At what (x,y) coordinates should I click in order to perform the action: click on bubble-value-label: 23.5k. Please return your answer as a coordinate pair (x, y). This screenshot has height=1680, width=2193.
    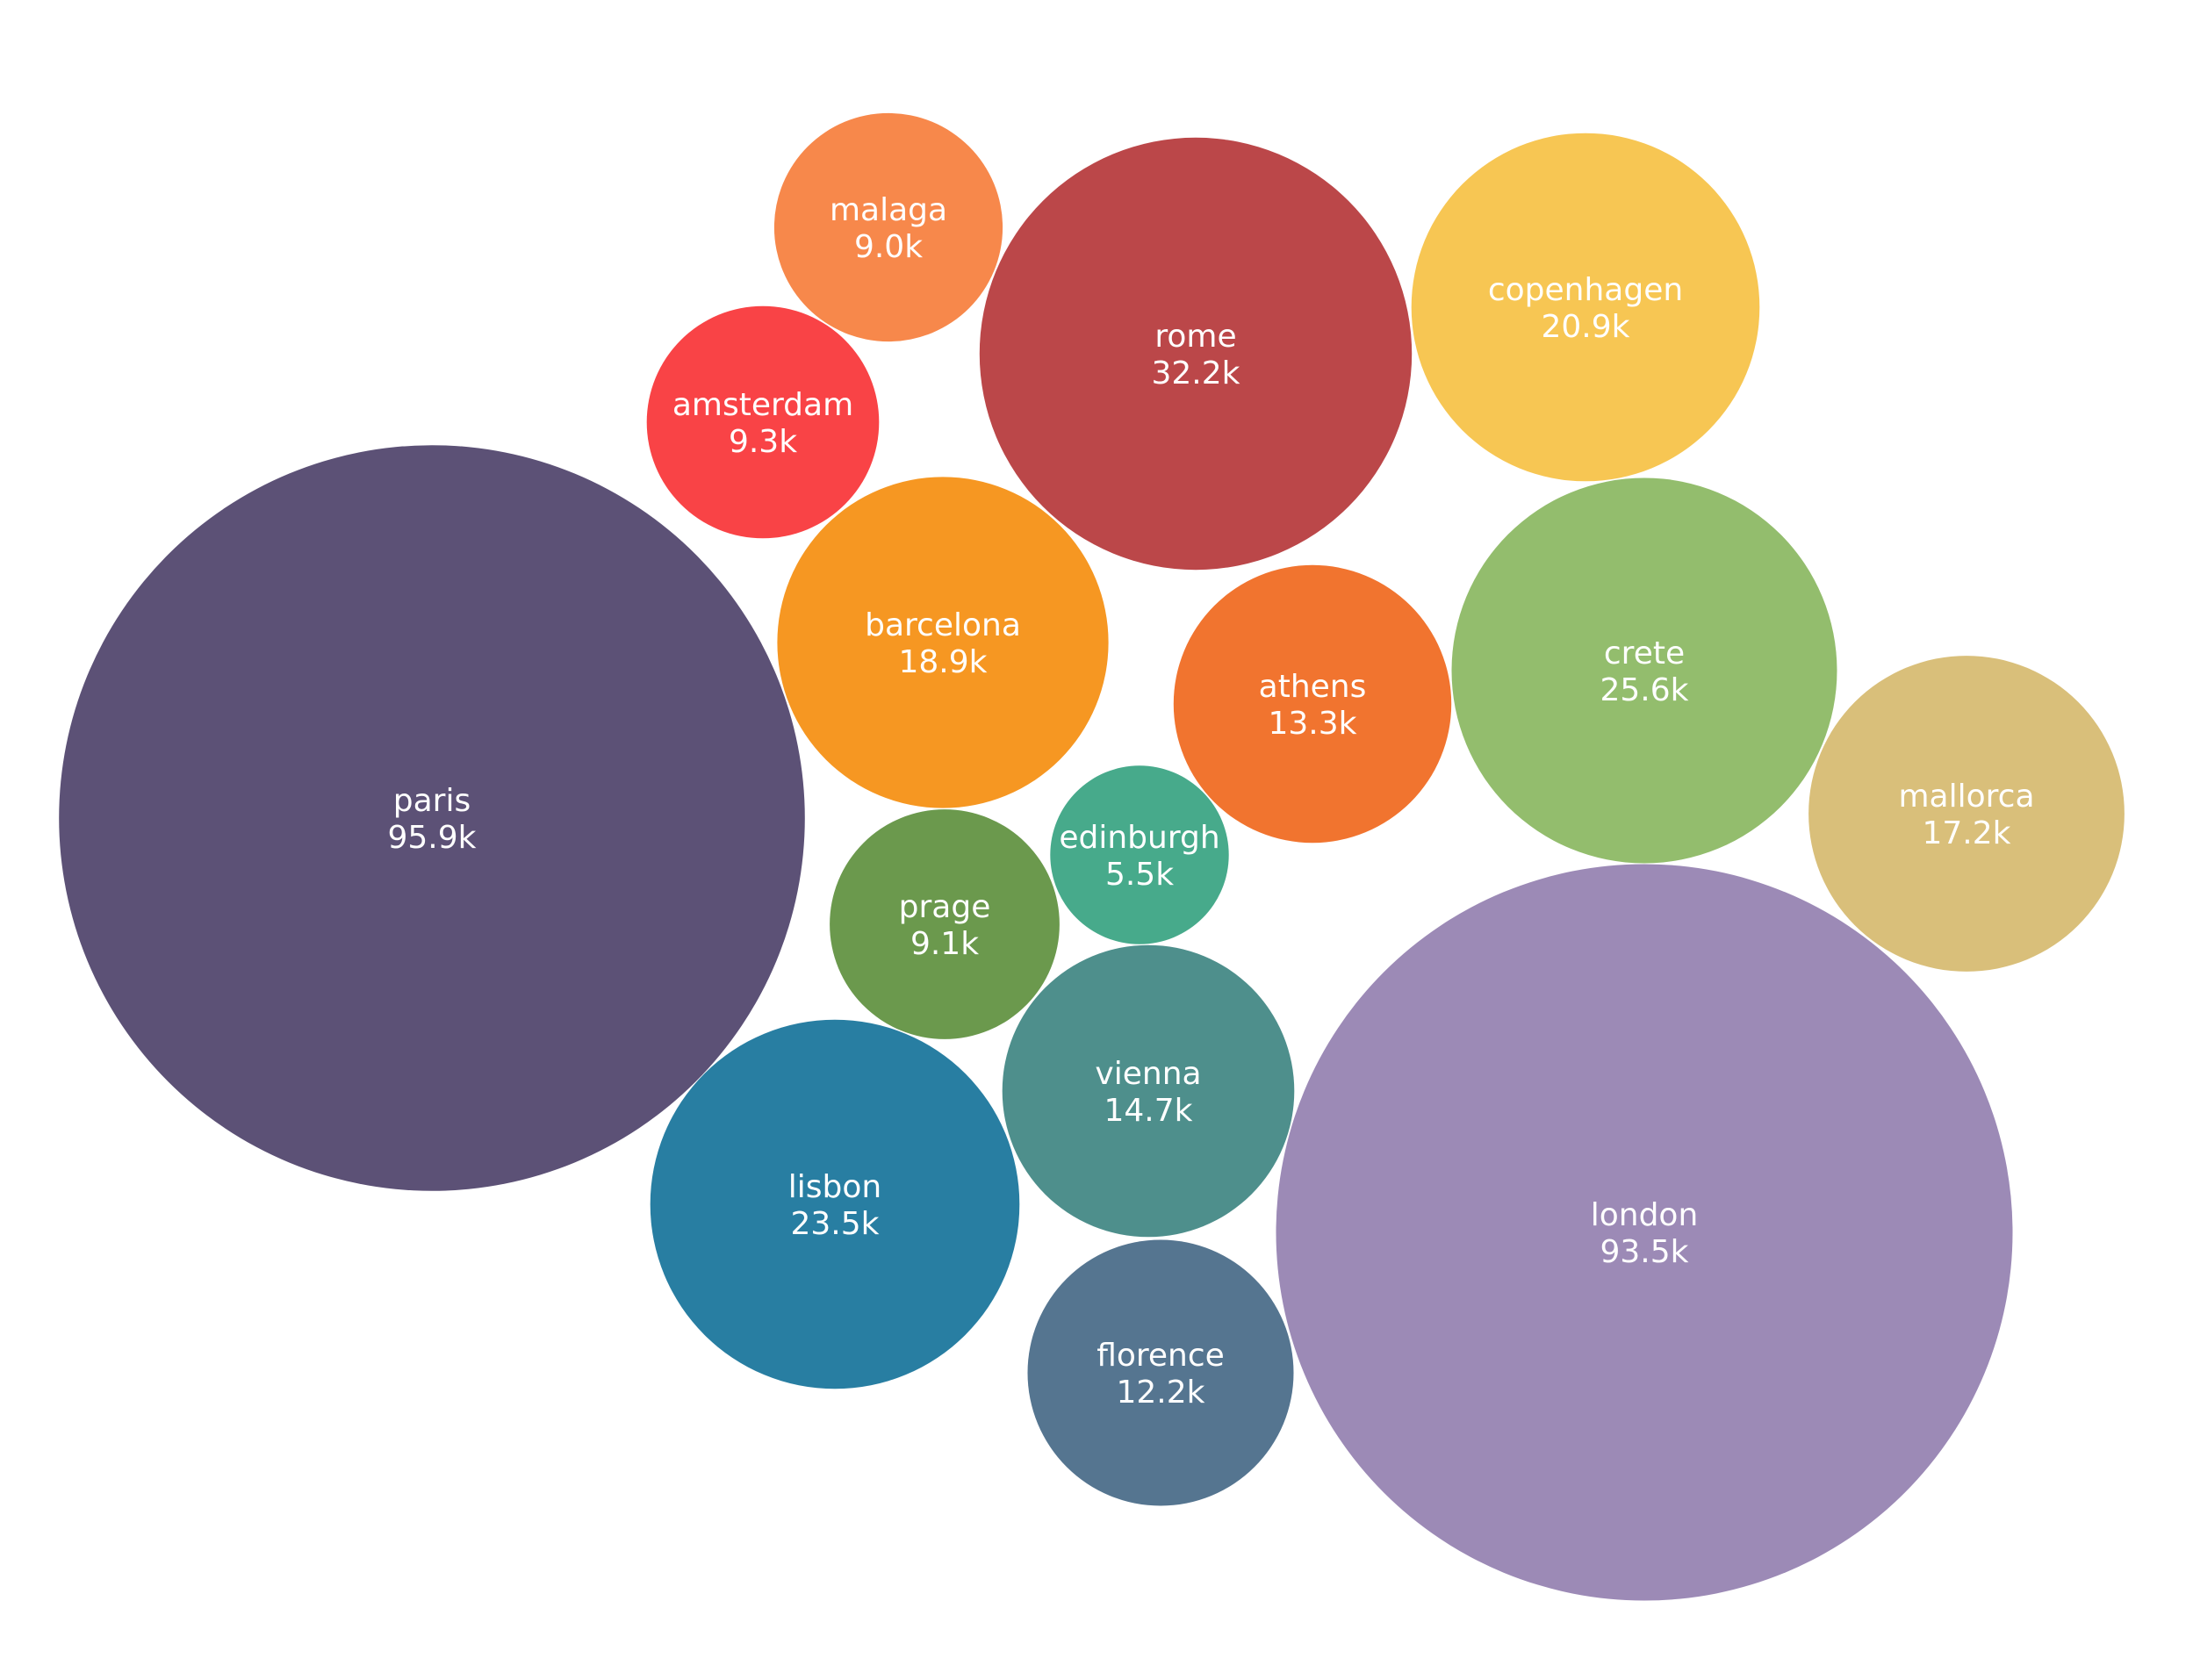
    Looking at the image, I should click on (834, 1224).